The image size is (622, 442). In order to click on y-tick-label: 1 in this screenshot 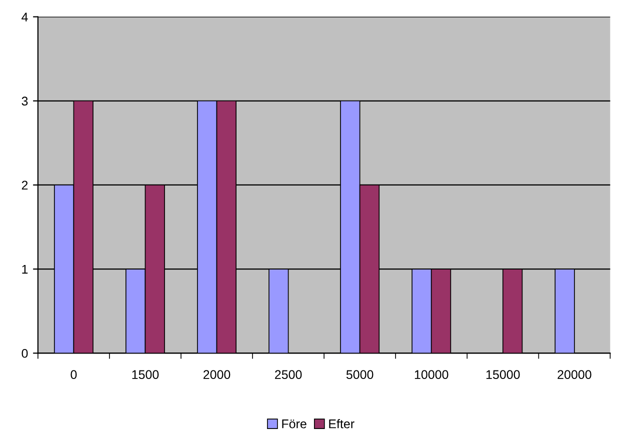, I will do `click(25, 269)`.